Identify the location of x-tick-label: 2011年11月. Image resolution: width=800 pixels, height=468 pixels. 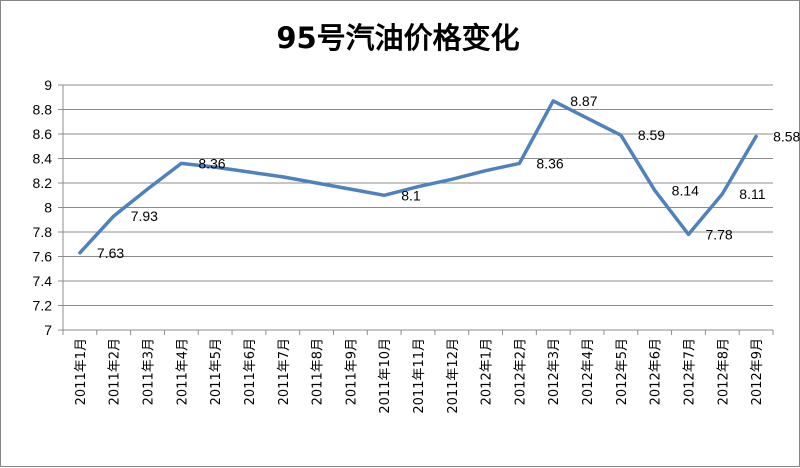
(419, 376).